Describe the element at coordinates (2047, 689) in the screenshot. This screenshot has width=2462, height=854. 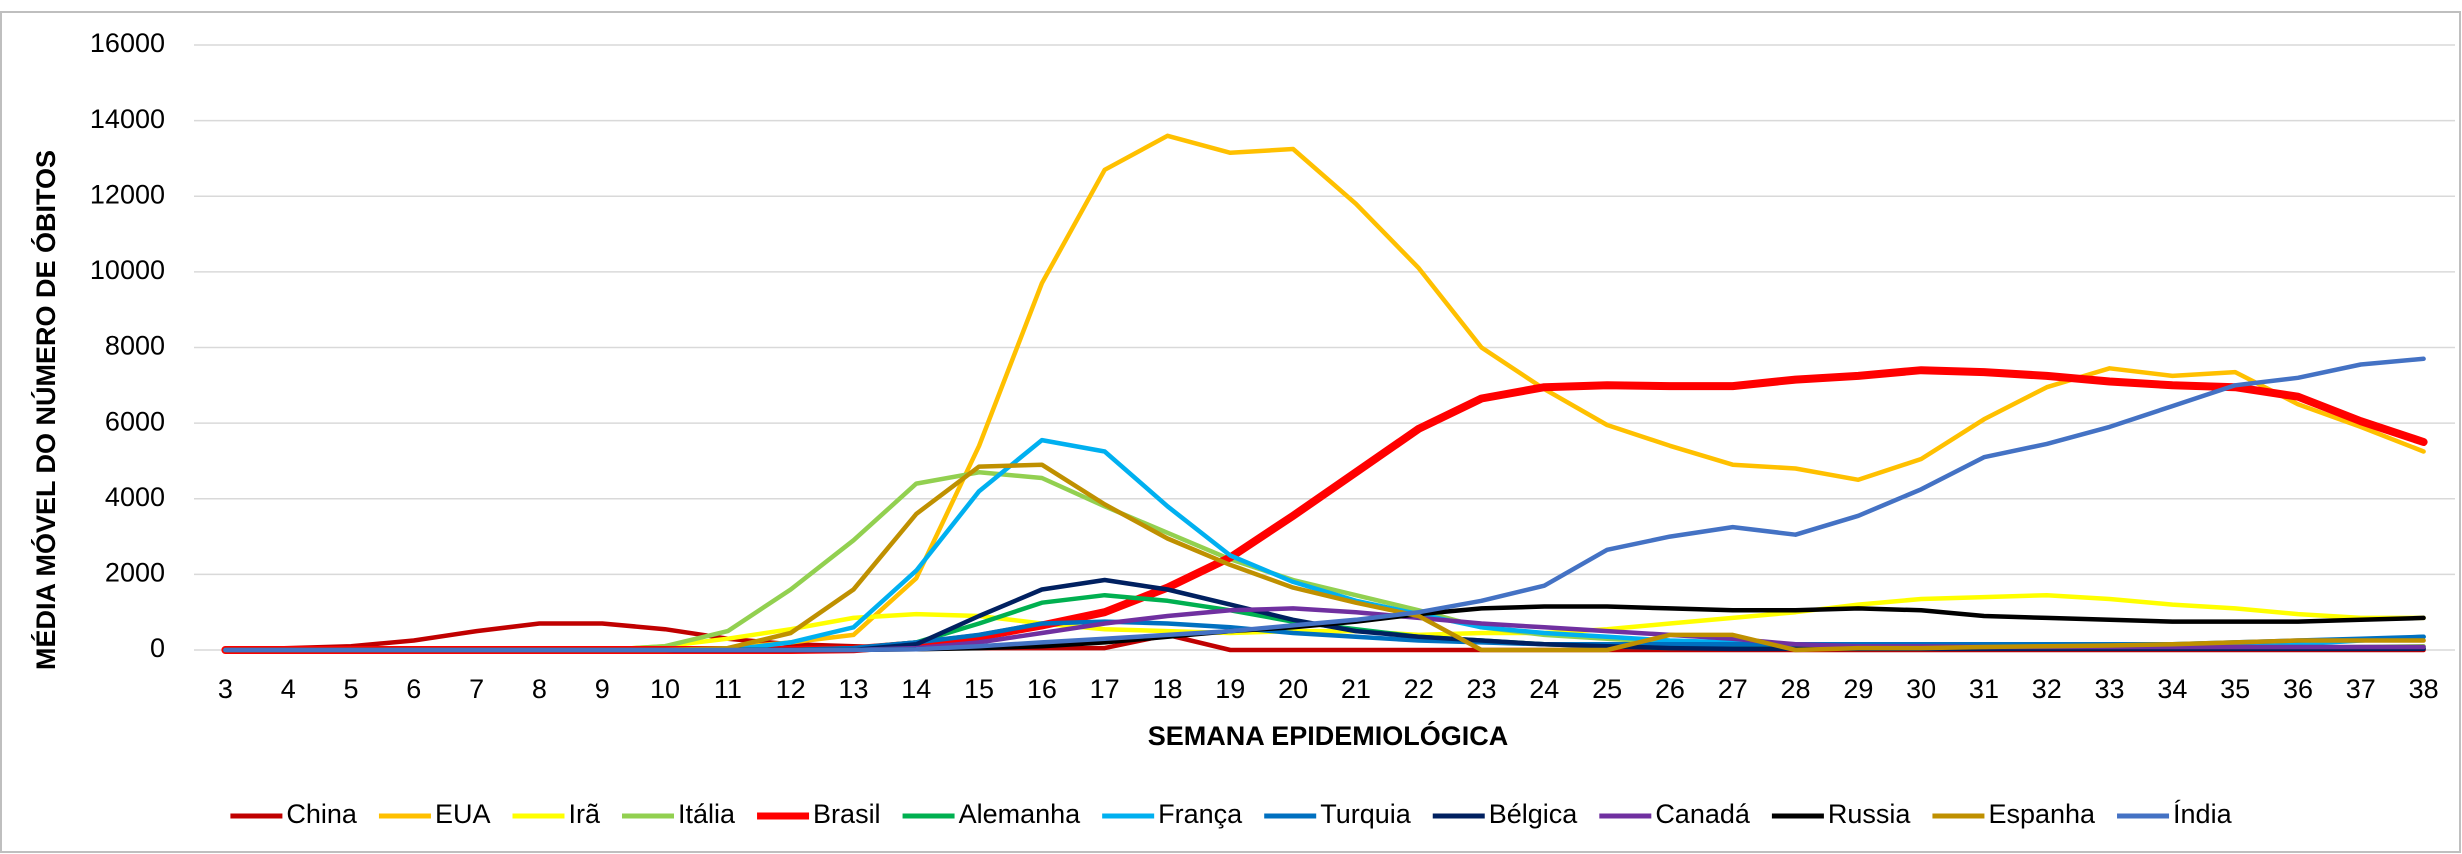
I see `x-tick-label: 32` at that location.